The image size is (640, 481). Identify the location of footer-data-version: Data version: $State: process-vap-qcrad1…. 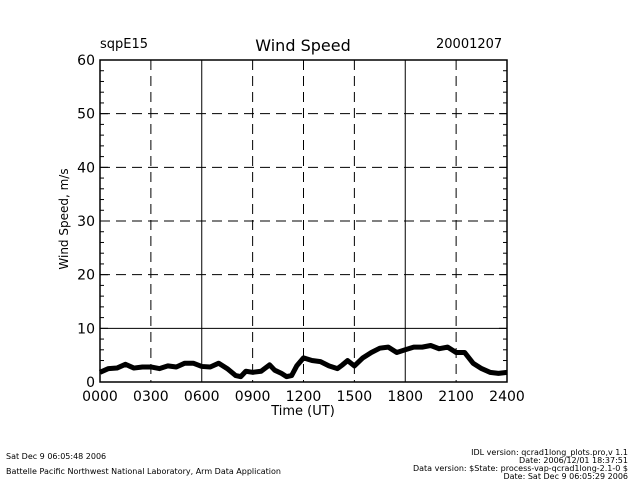
(520, 468).